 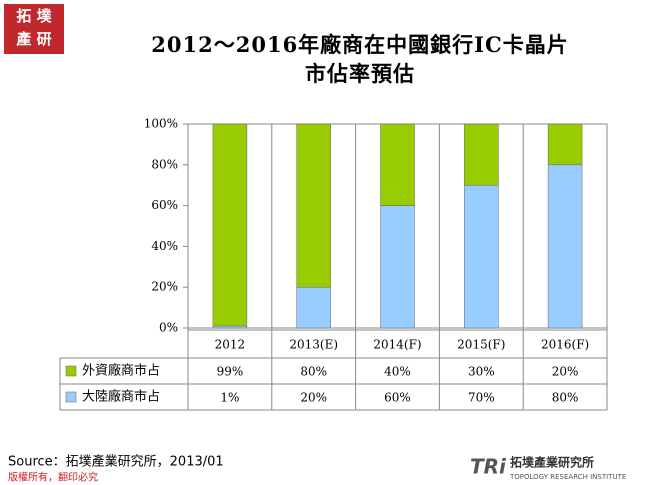 I want to click on brand-name: 拓墣產業研究所, so click(x=552, y=462).